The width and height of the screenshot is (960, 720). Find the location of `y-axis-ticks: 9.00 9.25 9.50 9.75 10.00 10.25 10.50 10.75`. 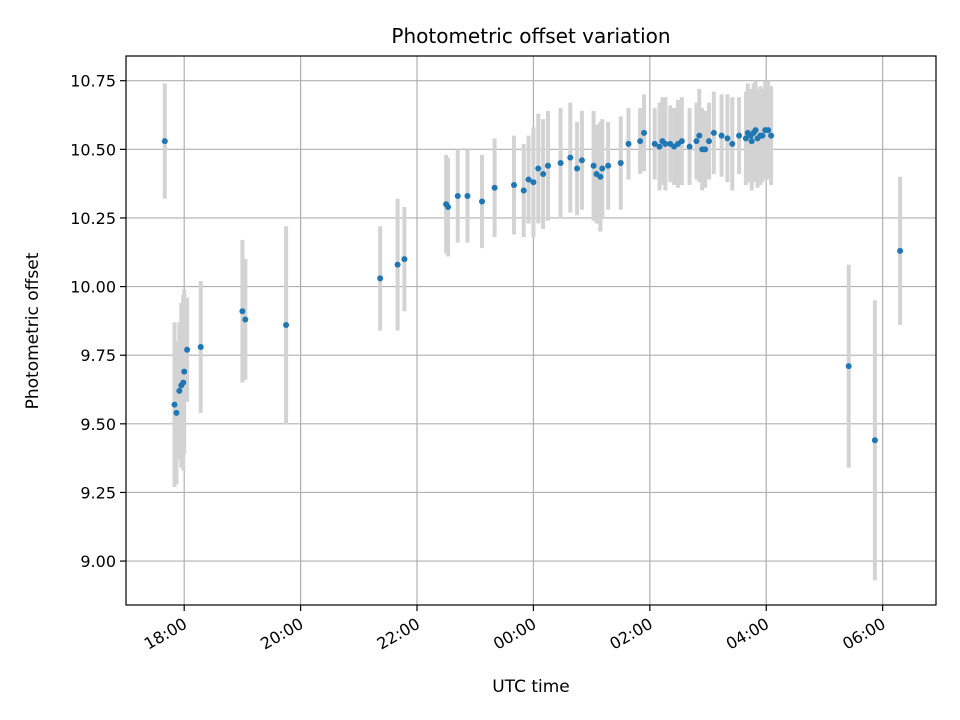

y-axis-ticks: 9.00 9.25 9.50 9.75 10.00 10.25 10.50 10.75 is located at coordinates (98, 321).